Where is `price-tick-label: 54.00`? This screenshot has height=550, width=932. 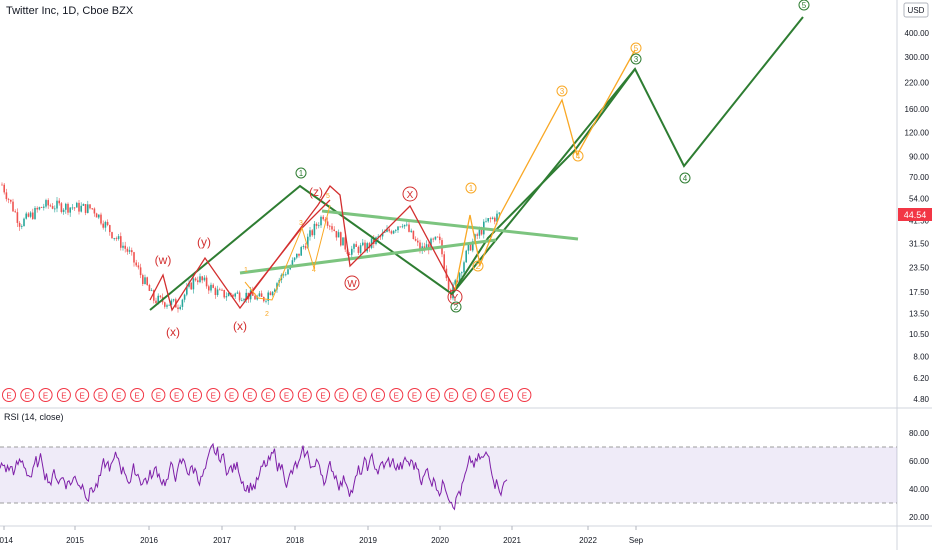
price-tick-label: 54.00 is located at coordinates (919, 199).